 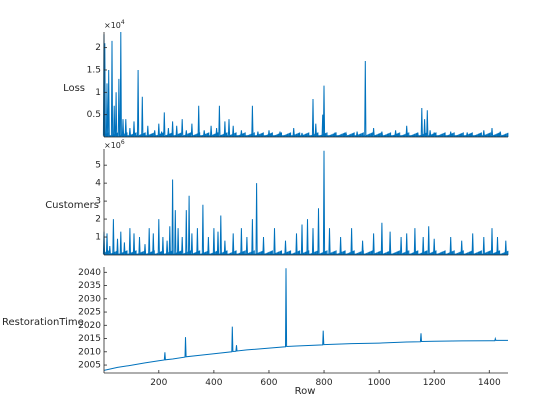 I want to click on restorationtime-ytick-label: 2005, so click(x=89, y=366).